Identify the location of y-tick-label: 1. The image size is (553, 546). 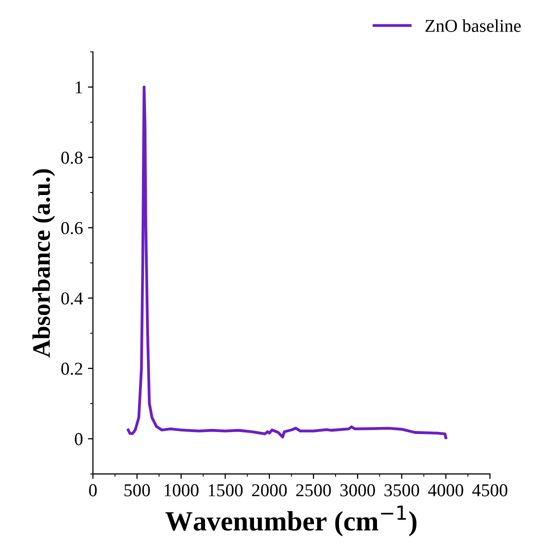
(79, 87).